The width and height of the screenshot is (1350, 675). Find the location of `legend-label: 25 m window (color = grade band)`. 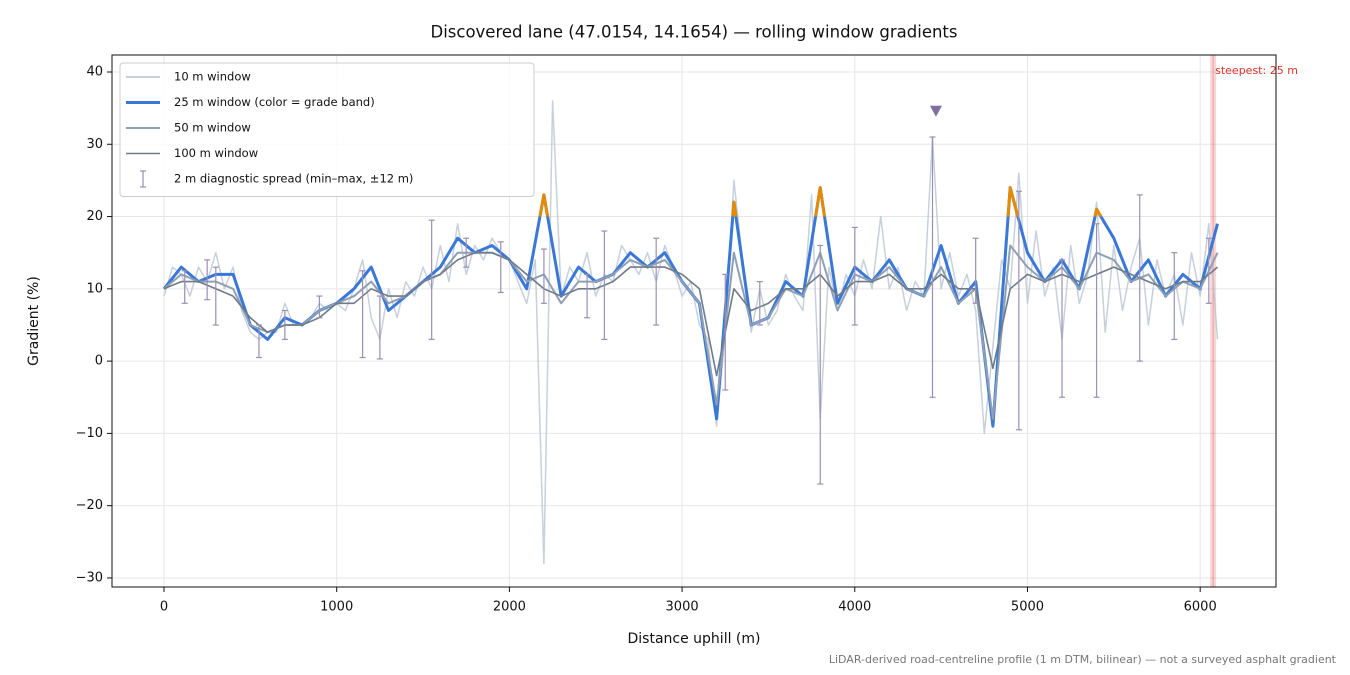

legend-label: 25 m window (color = grade band) is located at coordinates (274, 102).